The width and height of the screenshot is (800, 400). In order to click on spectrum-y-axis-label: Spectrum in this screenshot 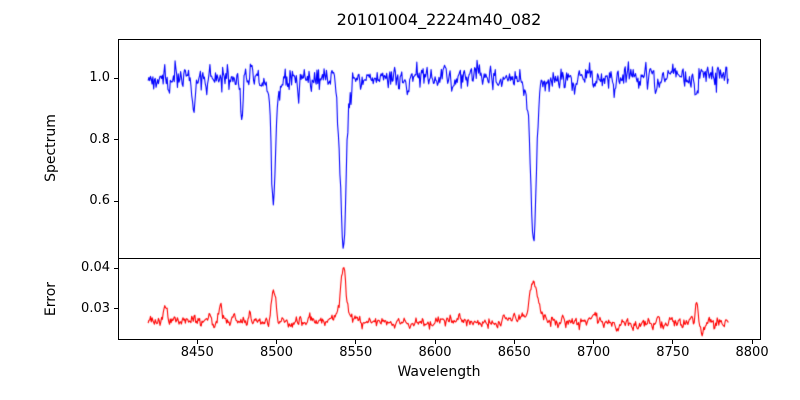, I will do `click(51, 148)`.